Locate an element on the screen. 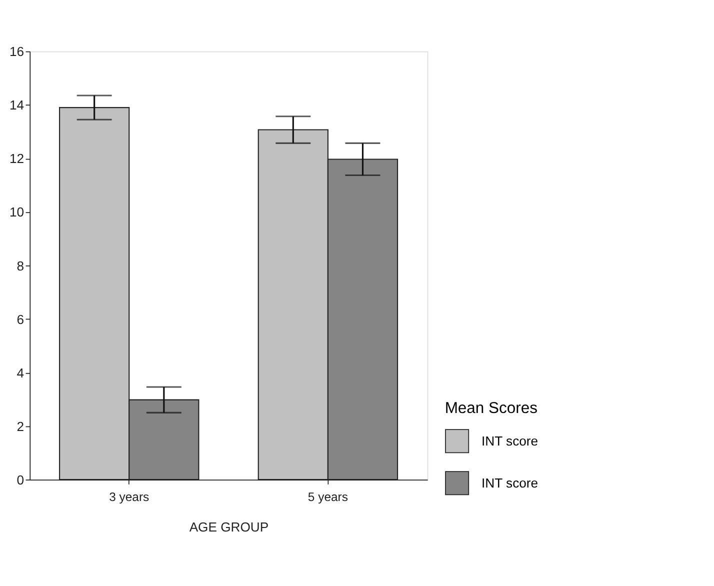  y-tick-label: 16 is located at coordinates (16, 52).